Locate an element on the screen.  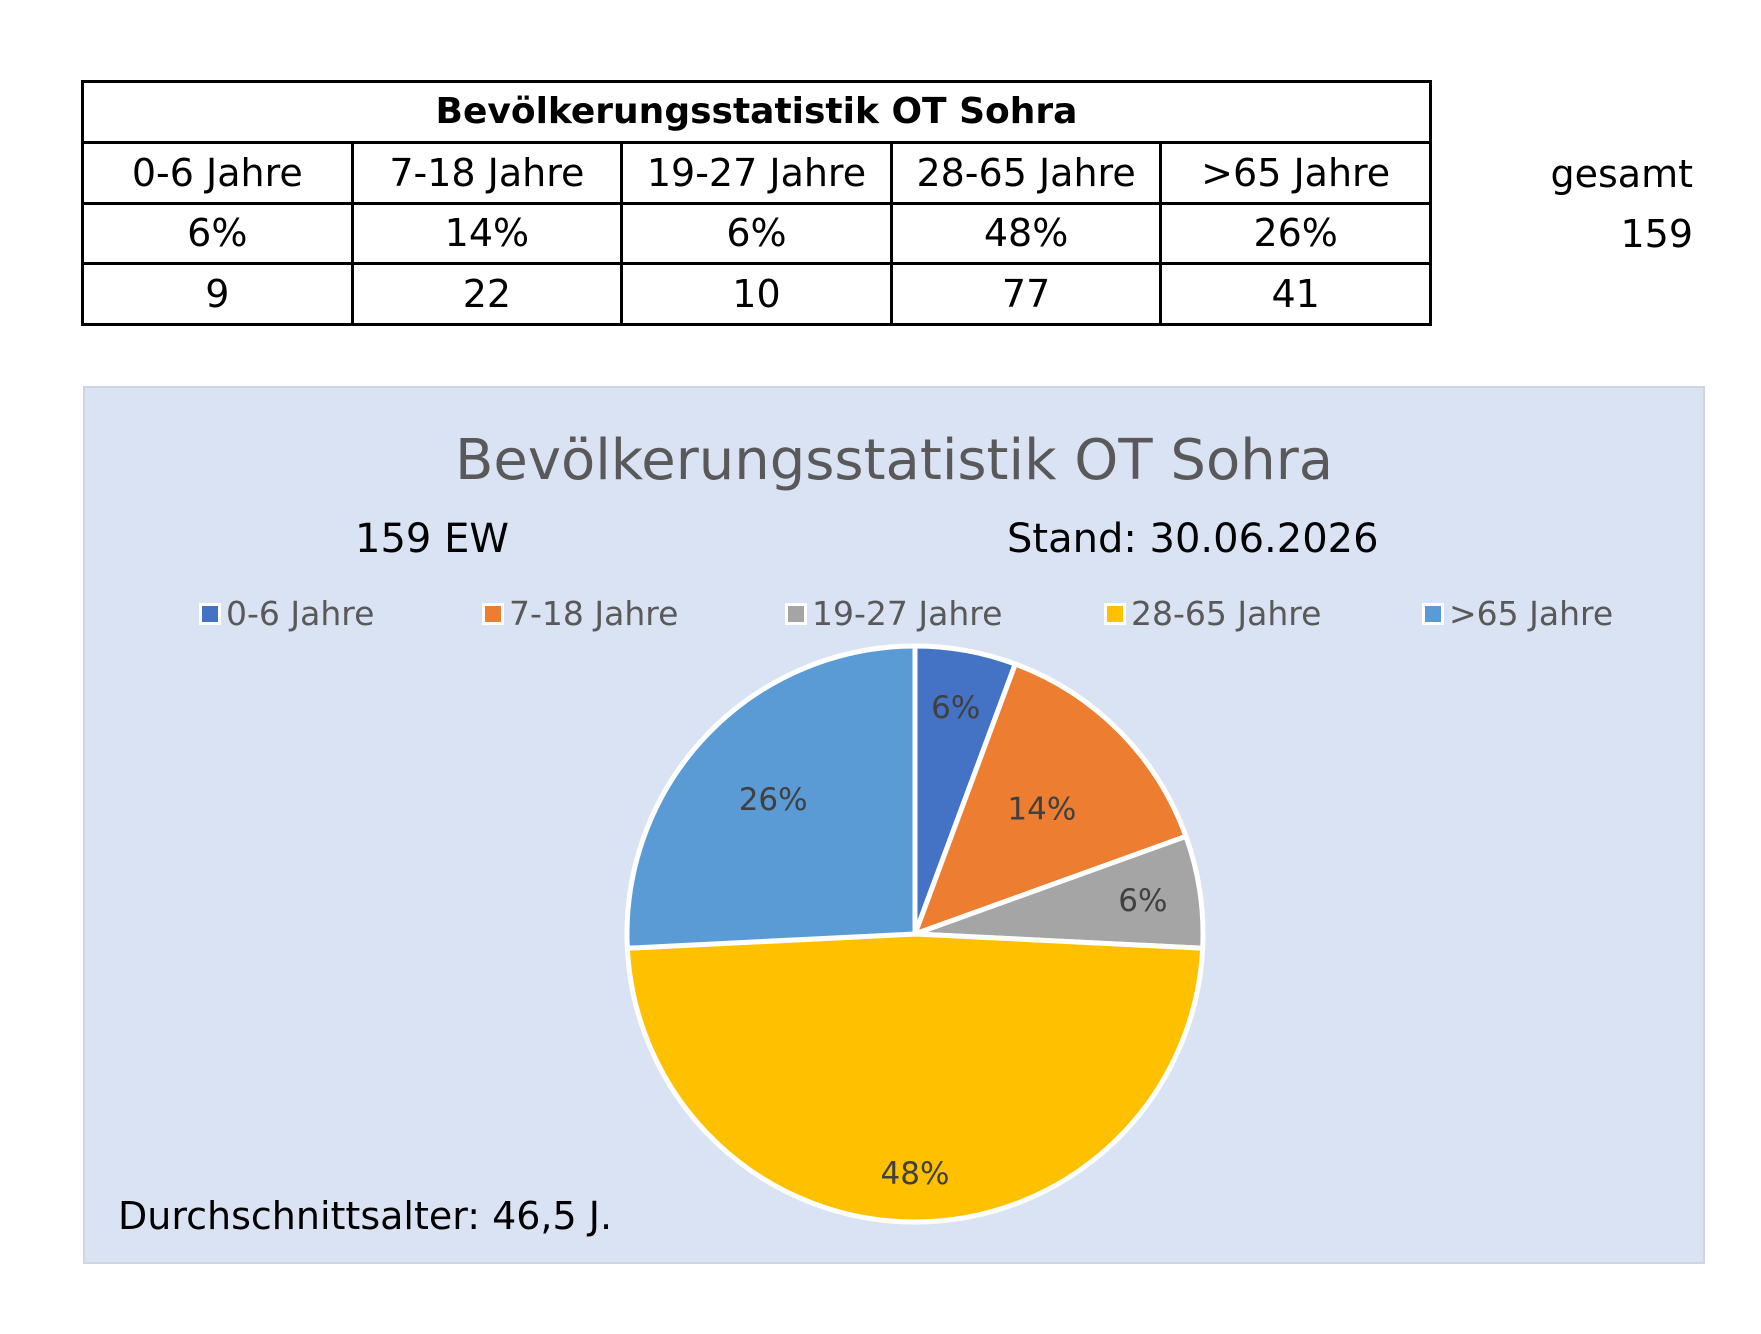
legend-item: >65 Jahre is located at coordinates (1519, 613).